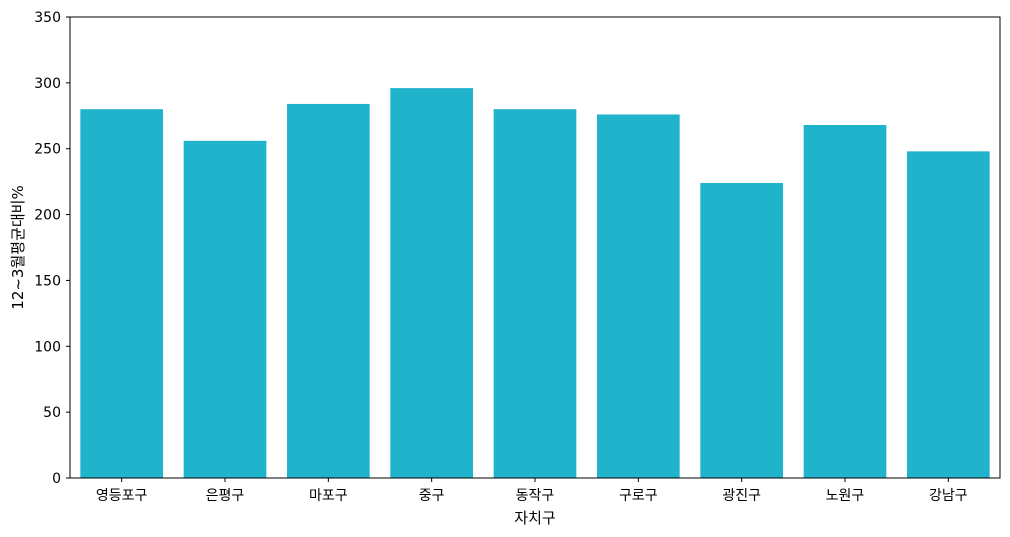 The width and height of the screenshot is (1010, 537). What do you see at coordinates (56, 479) in the screenshot?
I see `y-tick-label: 0` at bounding box center [56, 479].